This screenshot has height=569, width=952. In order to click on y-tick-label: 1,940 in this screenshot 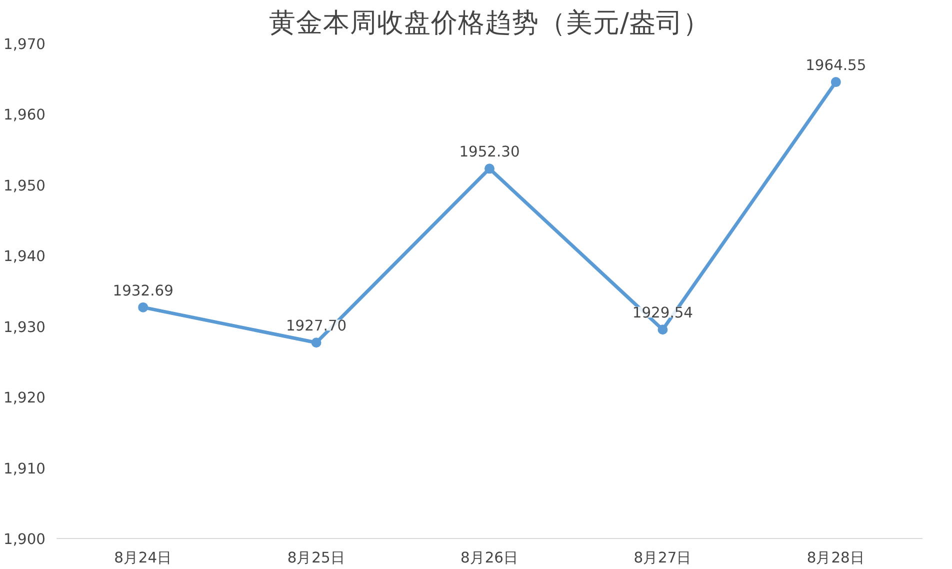, I will do `click(25, 257)`.